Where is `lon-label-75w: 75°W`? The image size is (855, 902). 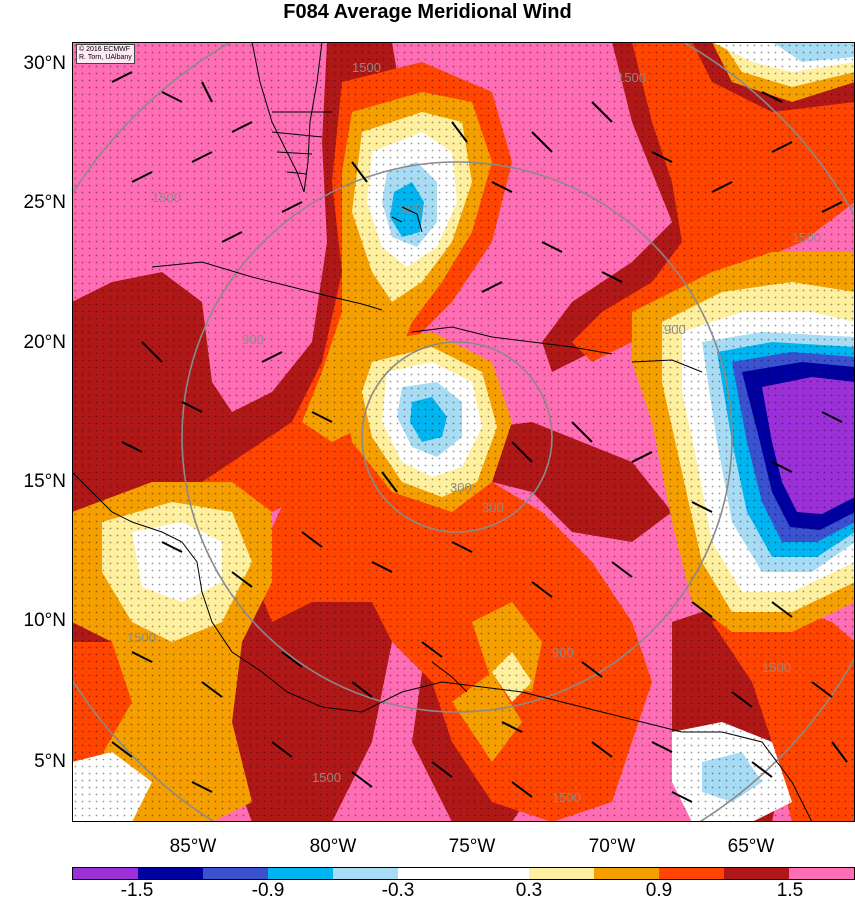
lon-label-75w: 75°W is located at coordinates (472, 846).